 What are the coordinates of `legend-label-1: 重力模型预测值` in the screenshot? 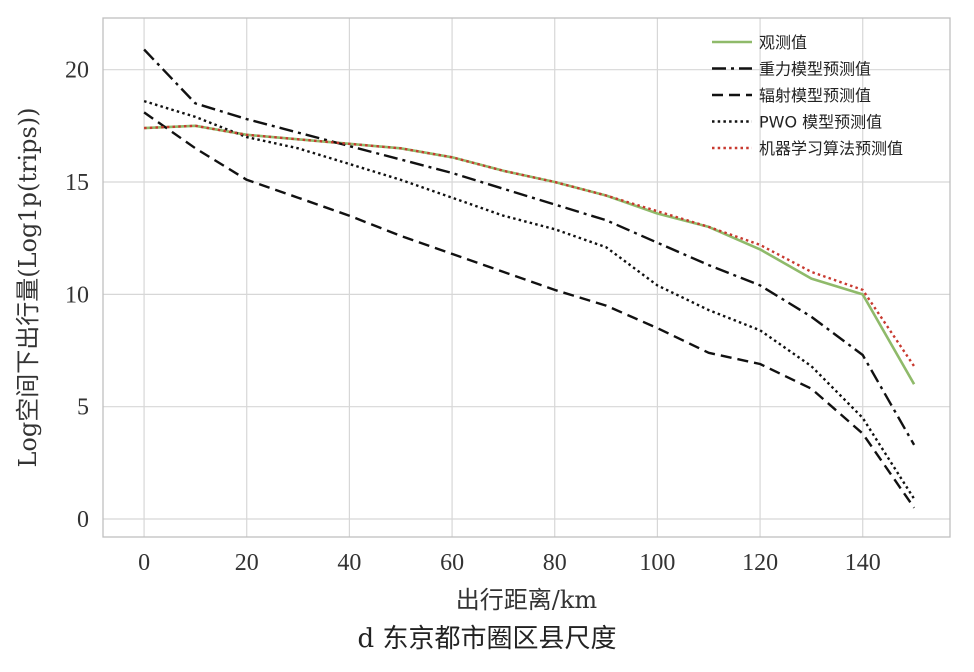 It's located at (815, 69).